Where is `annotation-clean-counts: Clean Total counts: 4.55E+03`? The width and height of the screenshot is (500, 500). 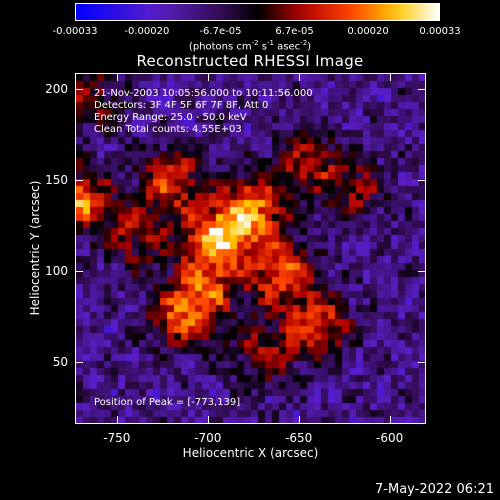
annotation-clean-counts: Clean Total counts: 4.55E+03 is located at coordinates (168, 129).